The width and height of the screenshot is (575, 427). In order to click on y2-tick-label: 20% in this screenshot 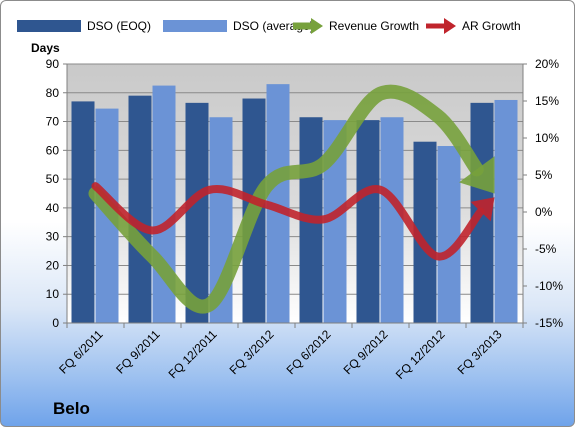, I will do `click(547, 64)`.